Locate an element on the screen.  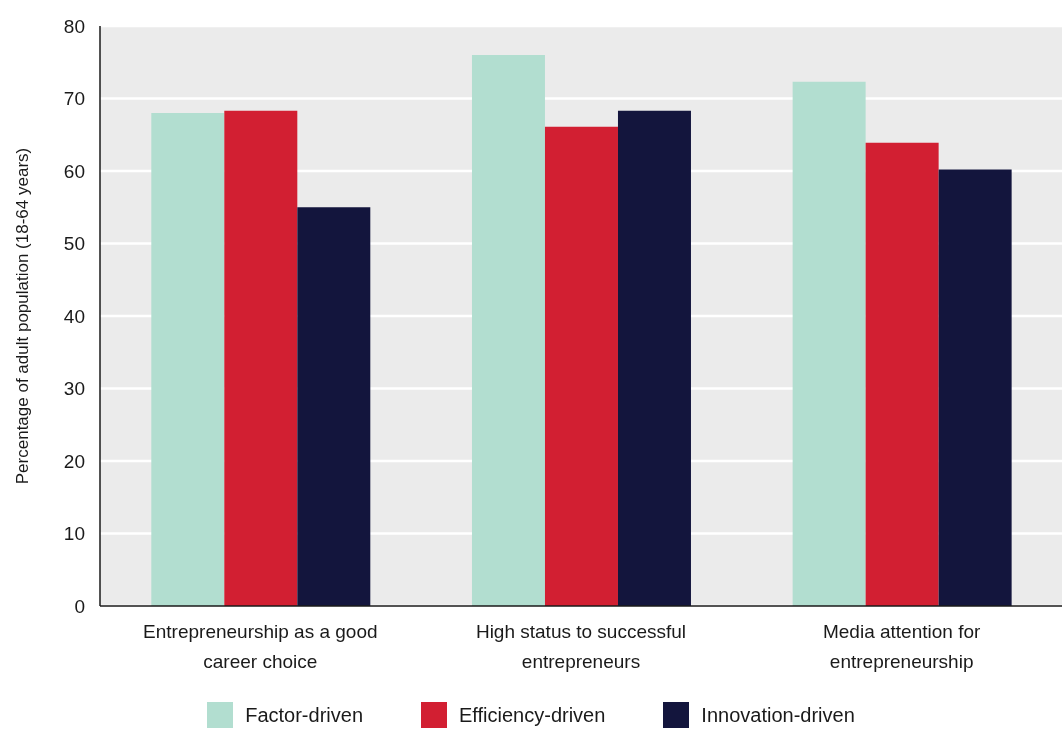
y-tick-label: 60 is located at coordinates (74, 171).